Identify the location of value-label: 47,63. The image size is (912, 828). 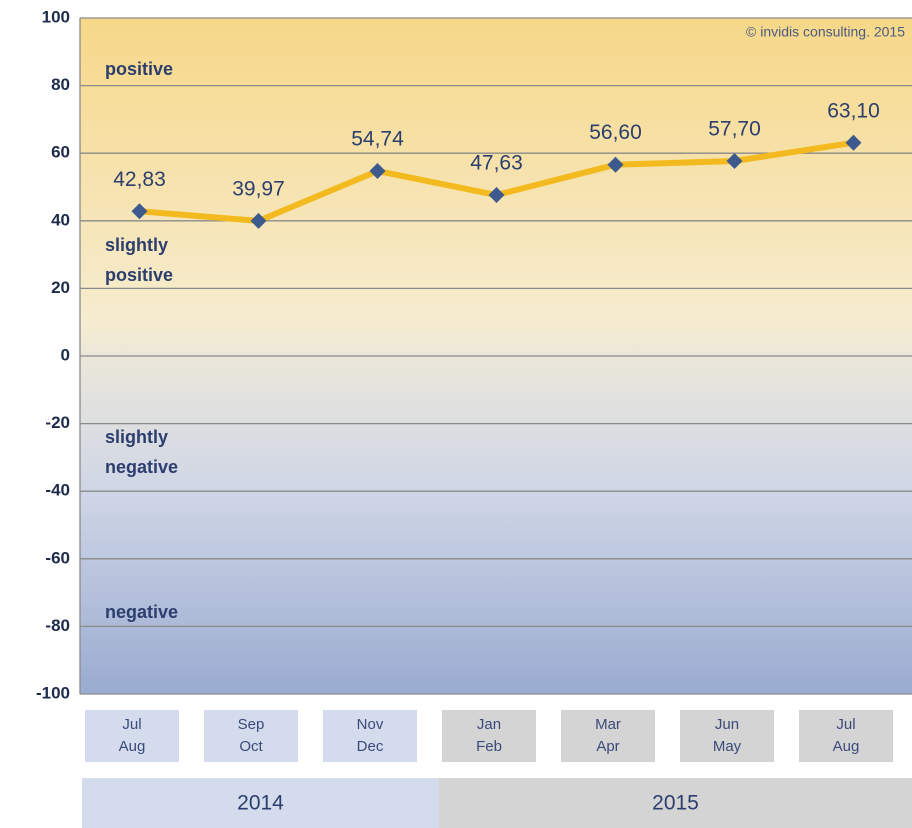
(496, 163).